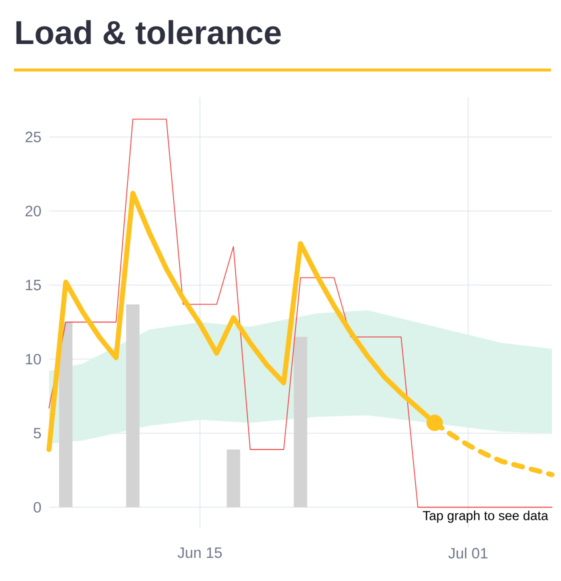 The image size is (561, 581). What do you see at coordinates (37, 433) in the screenshot?
I see `y-tick-label: 5` at bounding box center [37, 433].